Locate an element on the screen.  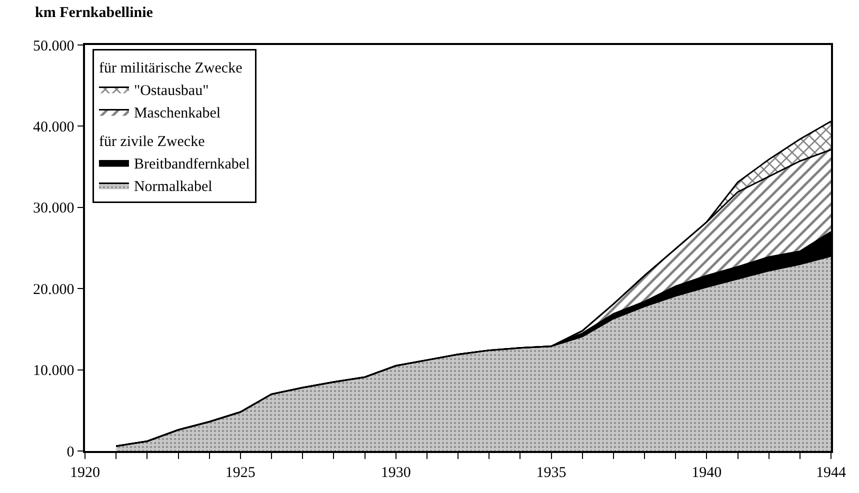
y-tick-label: 30.000 is located at coordinates (53, 208).